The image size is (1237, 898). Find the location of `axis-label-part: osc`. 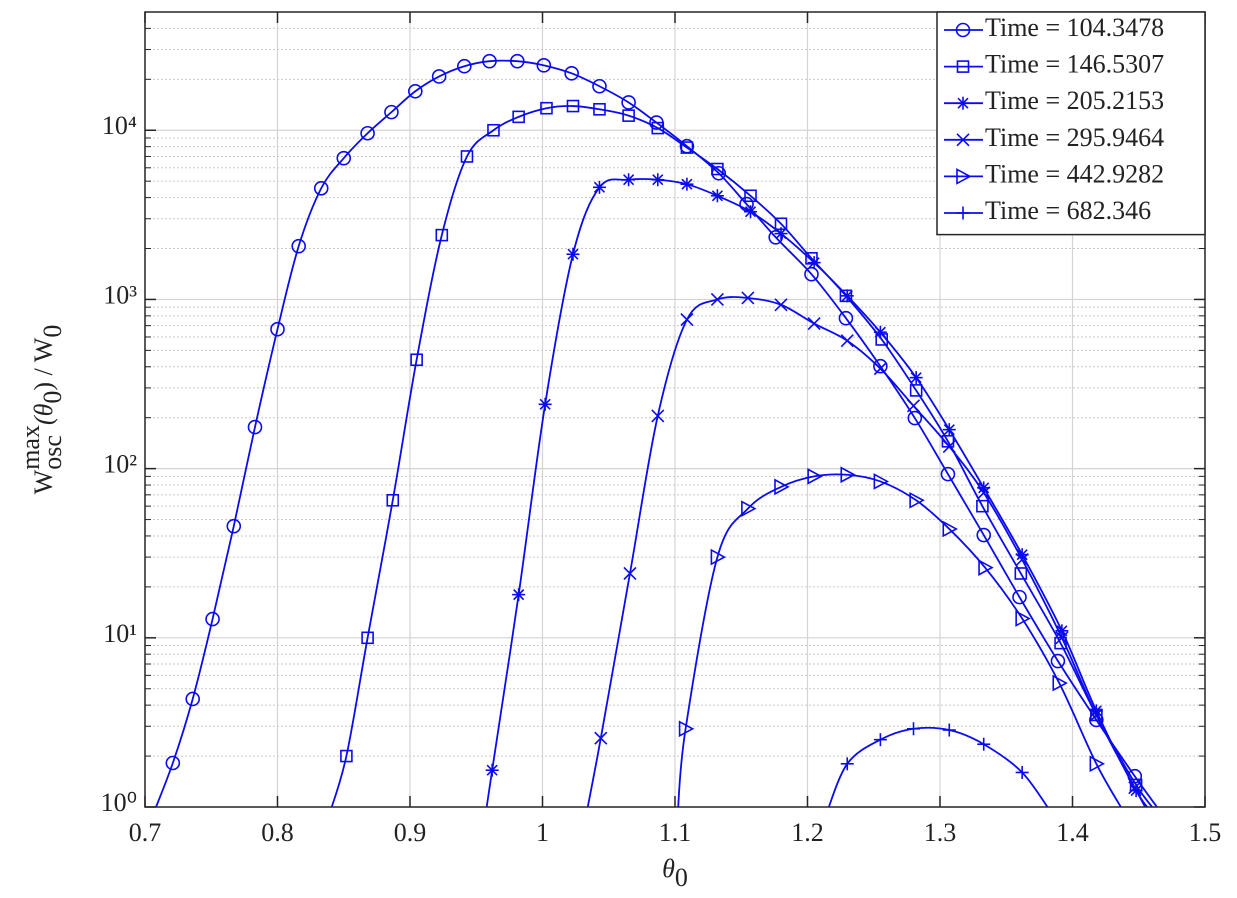

axis-label-part: osc is located at coordinates (52, 452).